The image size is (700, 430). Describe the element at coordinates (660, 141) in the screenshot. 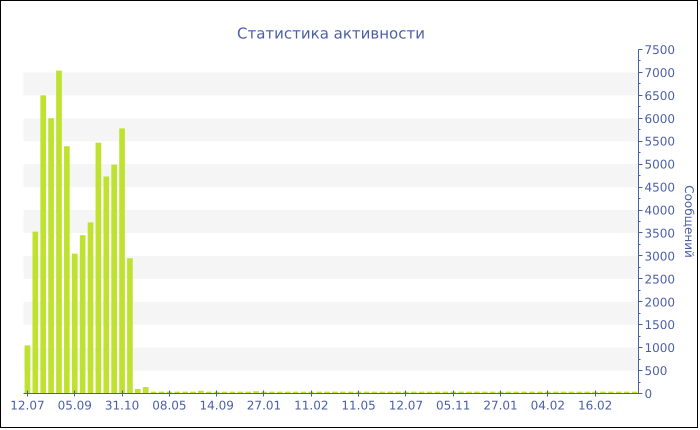

I see `y-tick-label: 5500` at that location.